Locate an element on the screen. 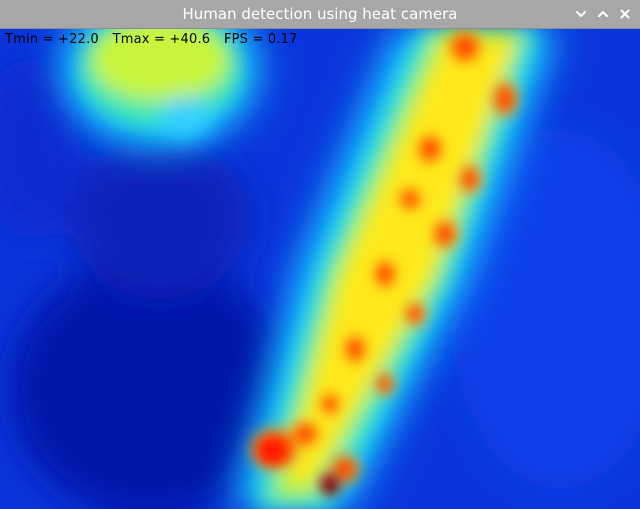 The width and height of the screenshot is (640, 509). fps-value: 0.17 is located at coordinates (282, 39).